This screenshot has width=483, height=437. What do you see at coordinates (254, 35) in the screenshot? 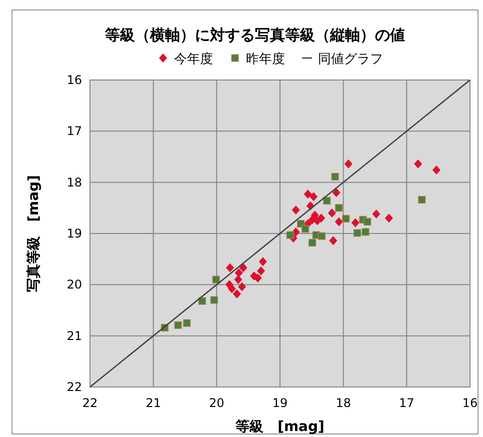
I see `chart-title: 等級（横軸）に対する写真等級（縦軸）の値` at bounding box center [254, 35].